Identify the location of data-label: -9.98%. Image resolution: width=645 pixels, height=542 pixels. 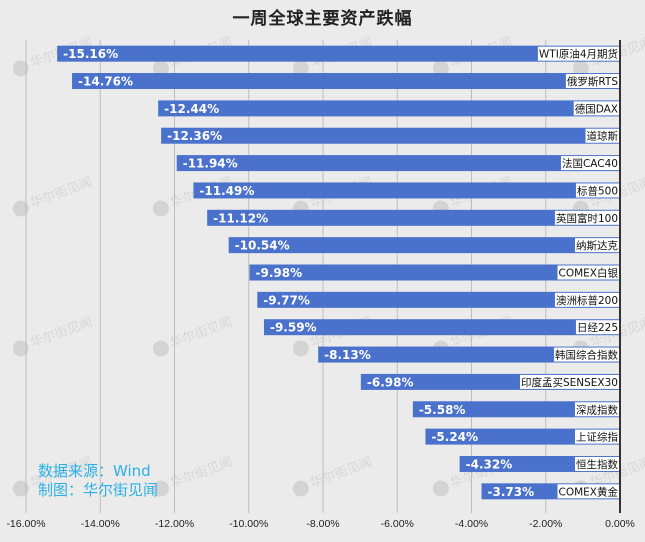
(278, 273).